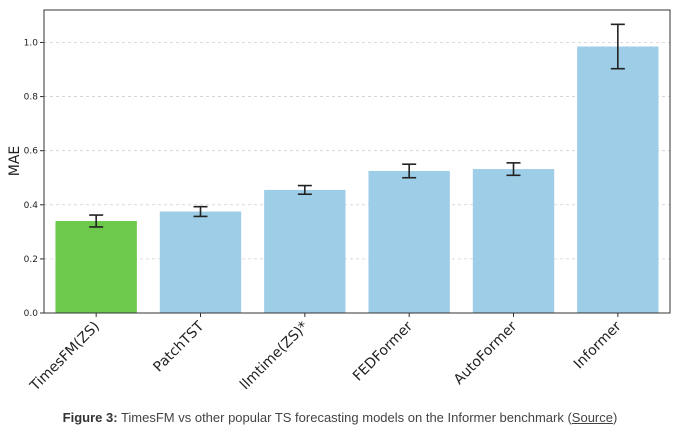  I want to click on y-axis-ticks: 0.0 0.2 0.4 0.6 0.8 1.0, so click(34, 178).